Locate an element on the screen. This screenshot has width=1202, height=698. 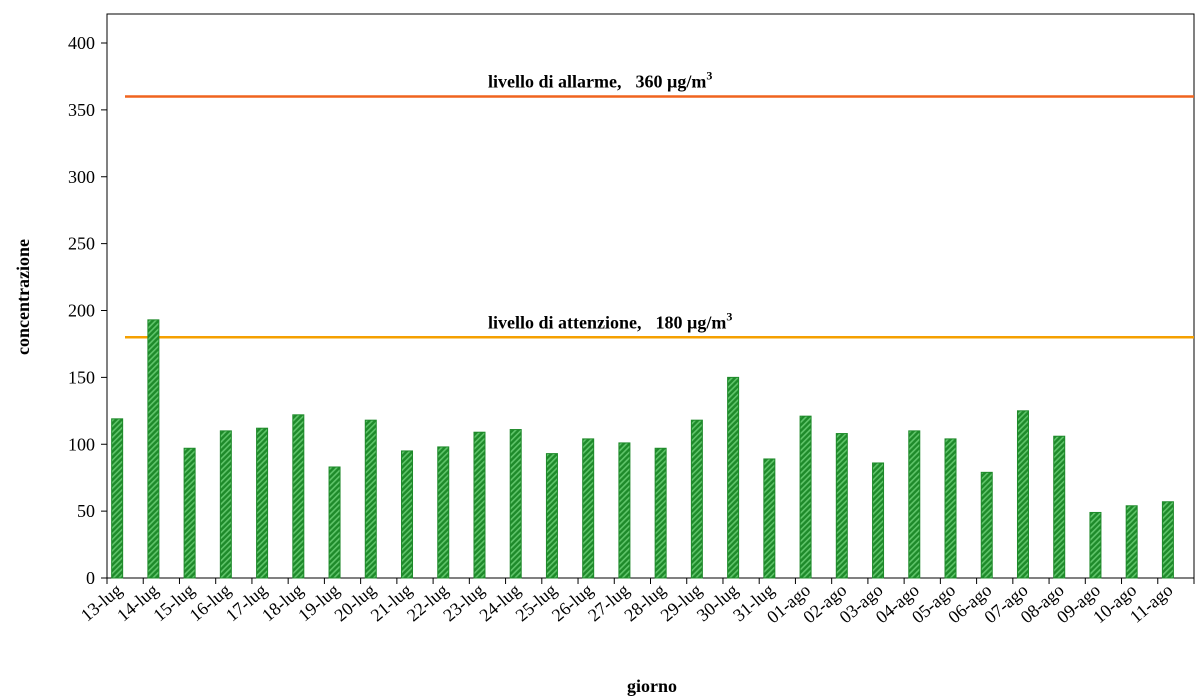
x-tick-label: 26-lug is located at coordinates (572, 603).